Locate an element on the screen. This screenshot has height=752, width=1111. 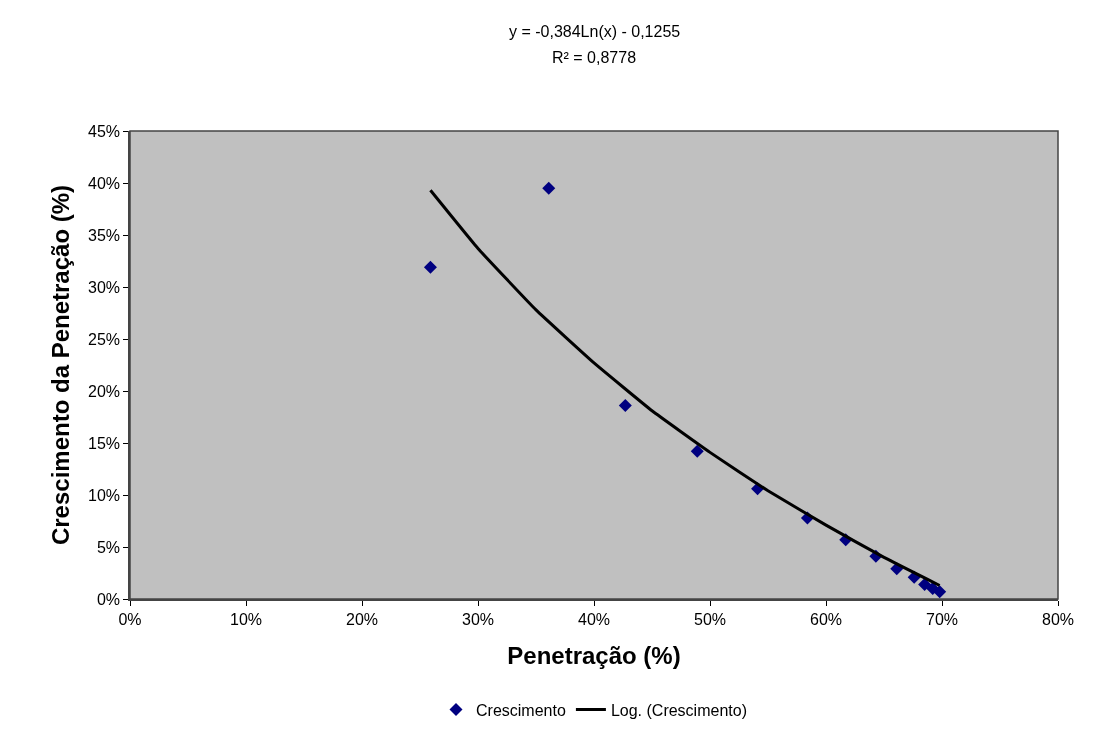
y-tick-label: 0% is located at coordinates (108, 599).